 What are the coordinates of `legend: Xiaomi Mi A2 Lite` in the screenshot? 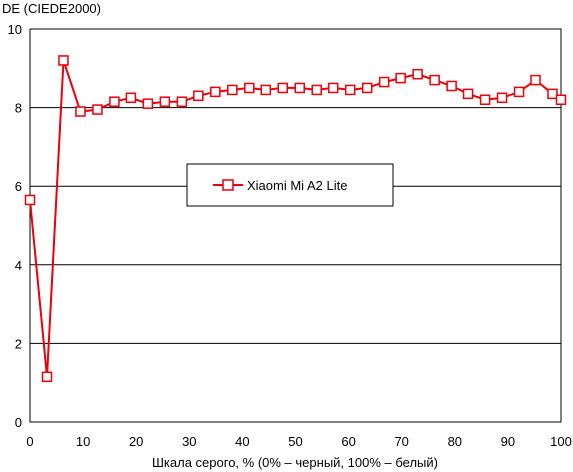 It's located at (290, 185).